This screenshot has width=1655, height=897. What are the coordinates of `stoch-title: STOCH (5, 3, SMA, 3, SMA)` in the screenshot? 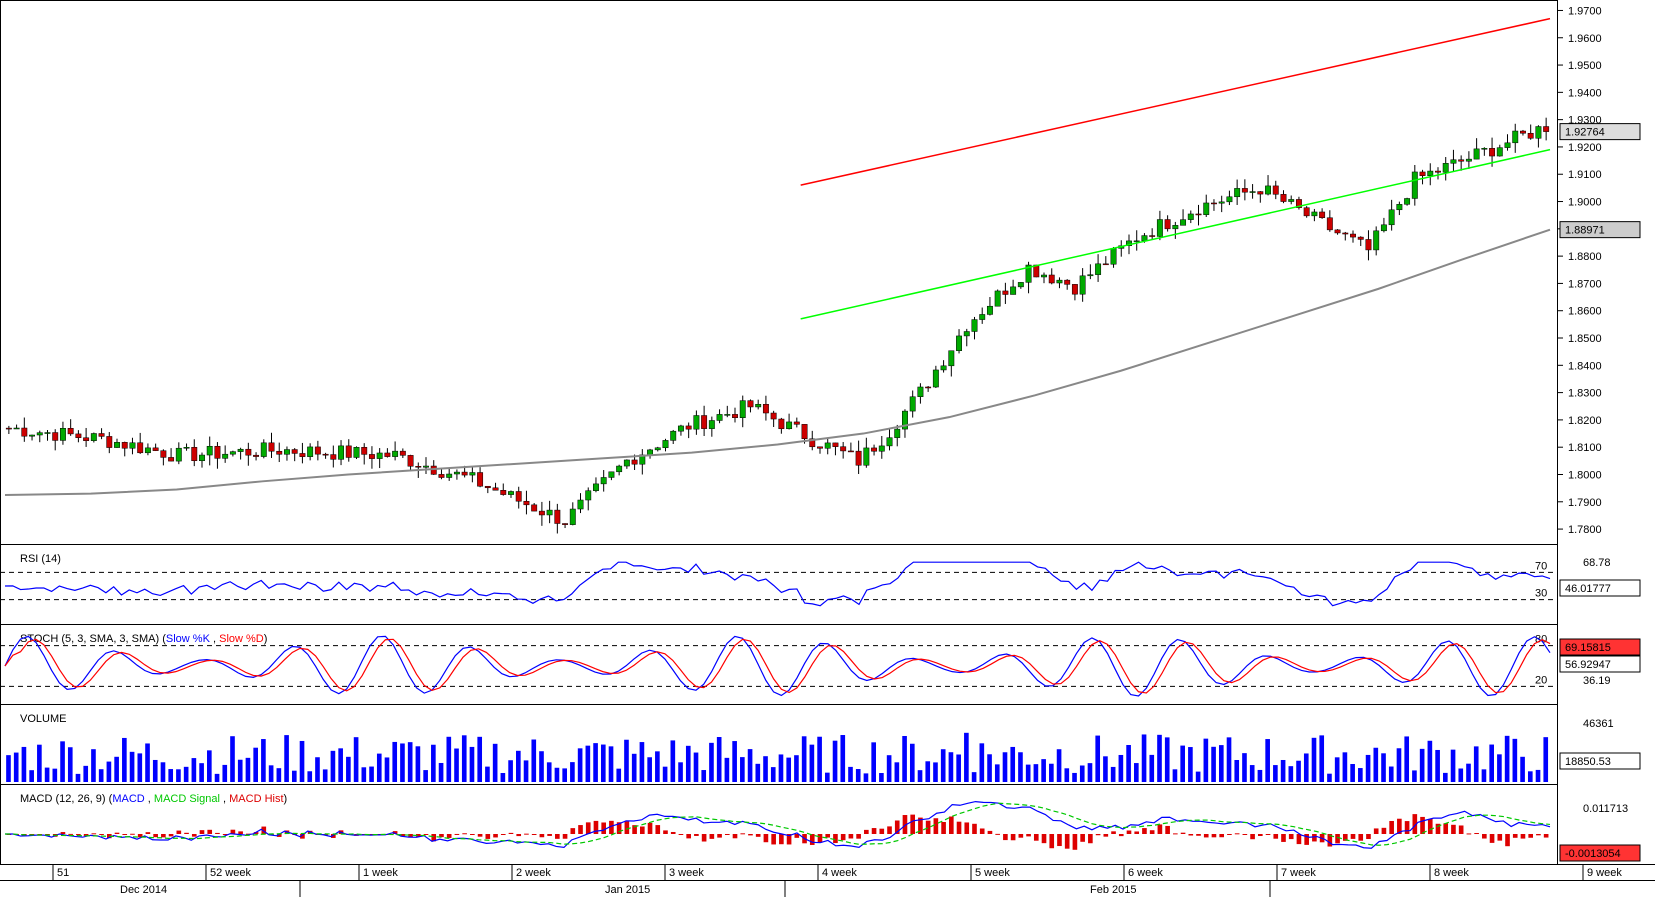 It's located at (89, 639).